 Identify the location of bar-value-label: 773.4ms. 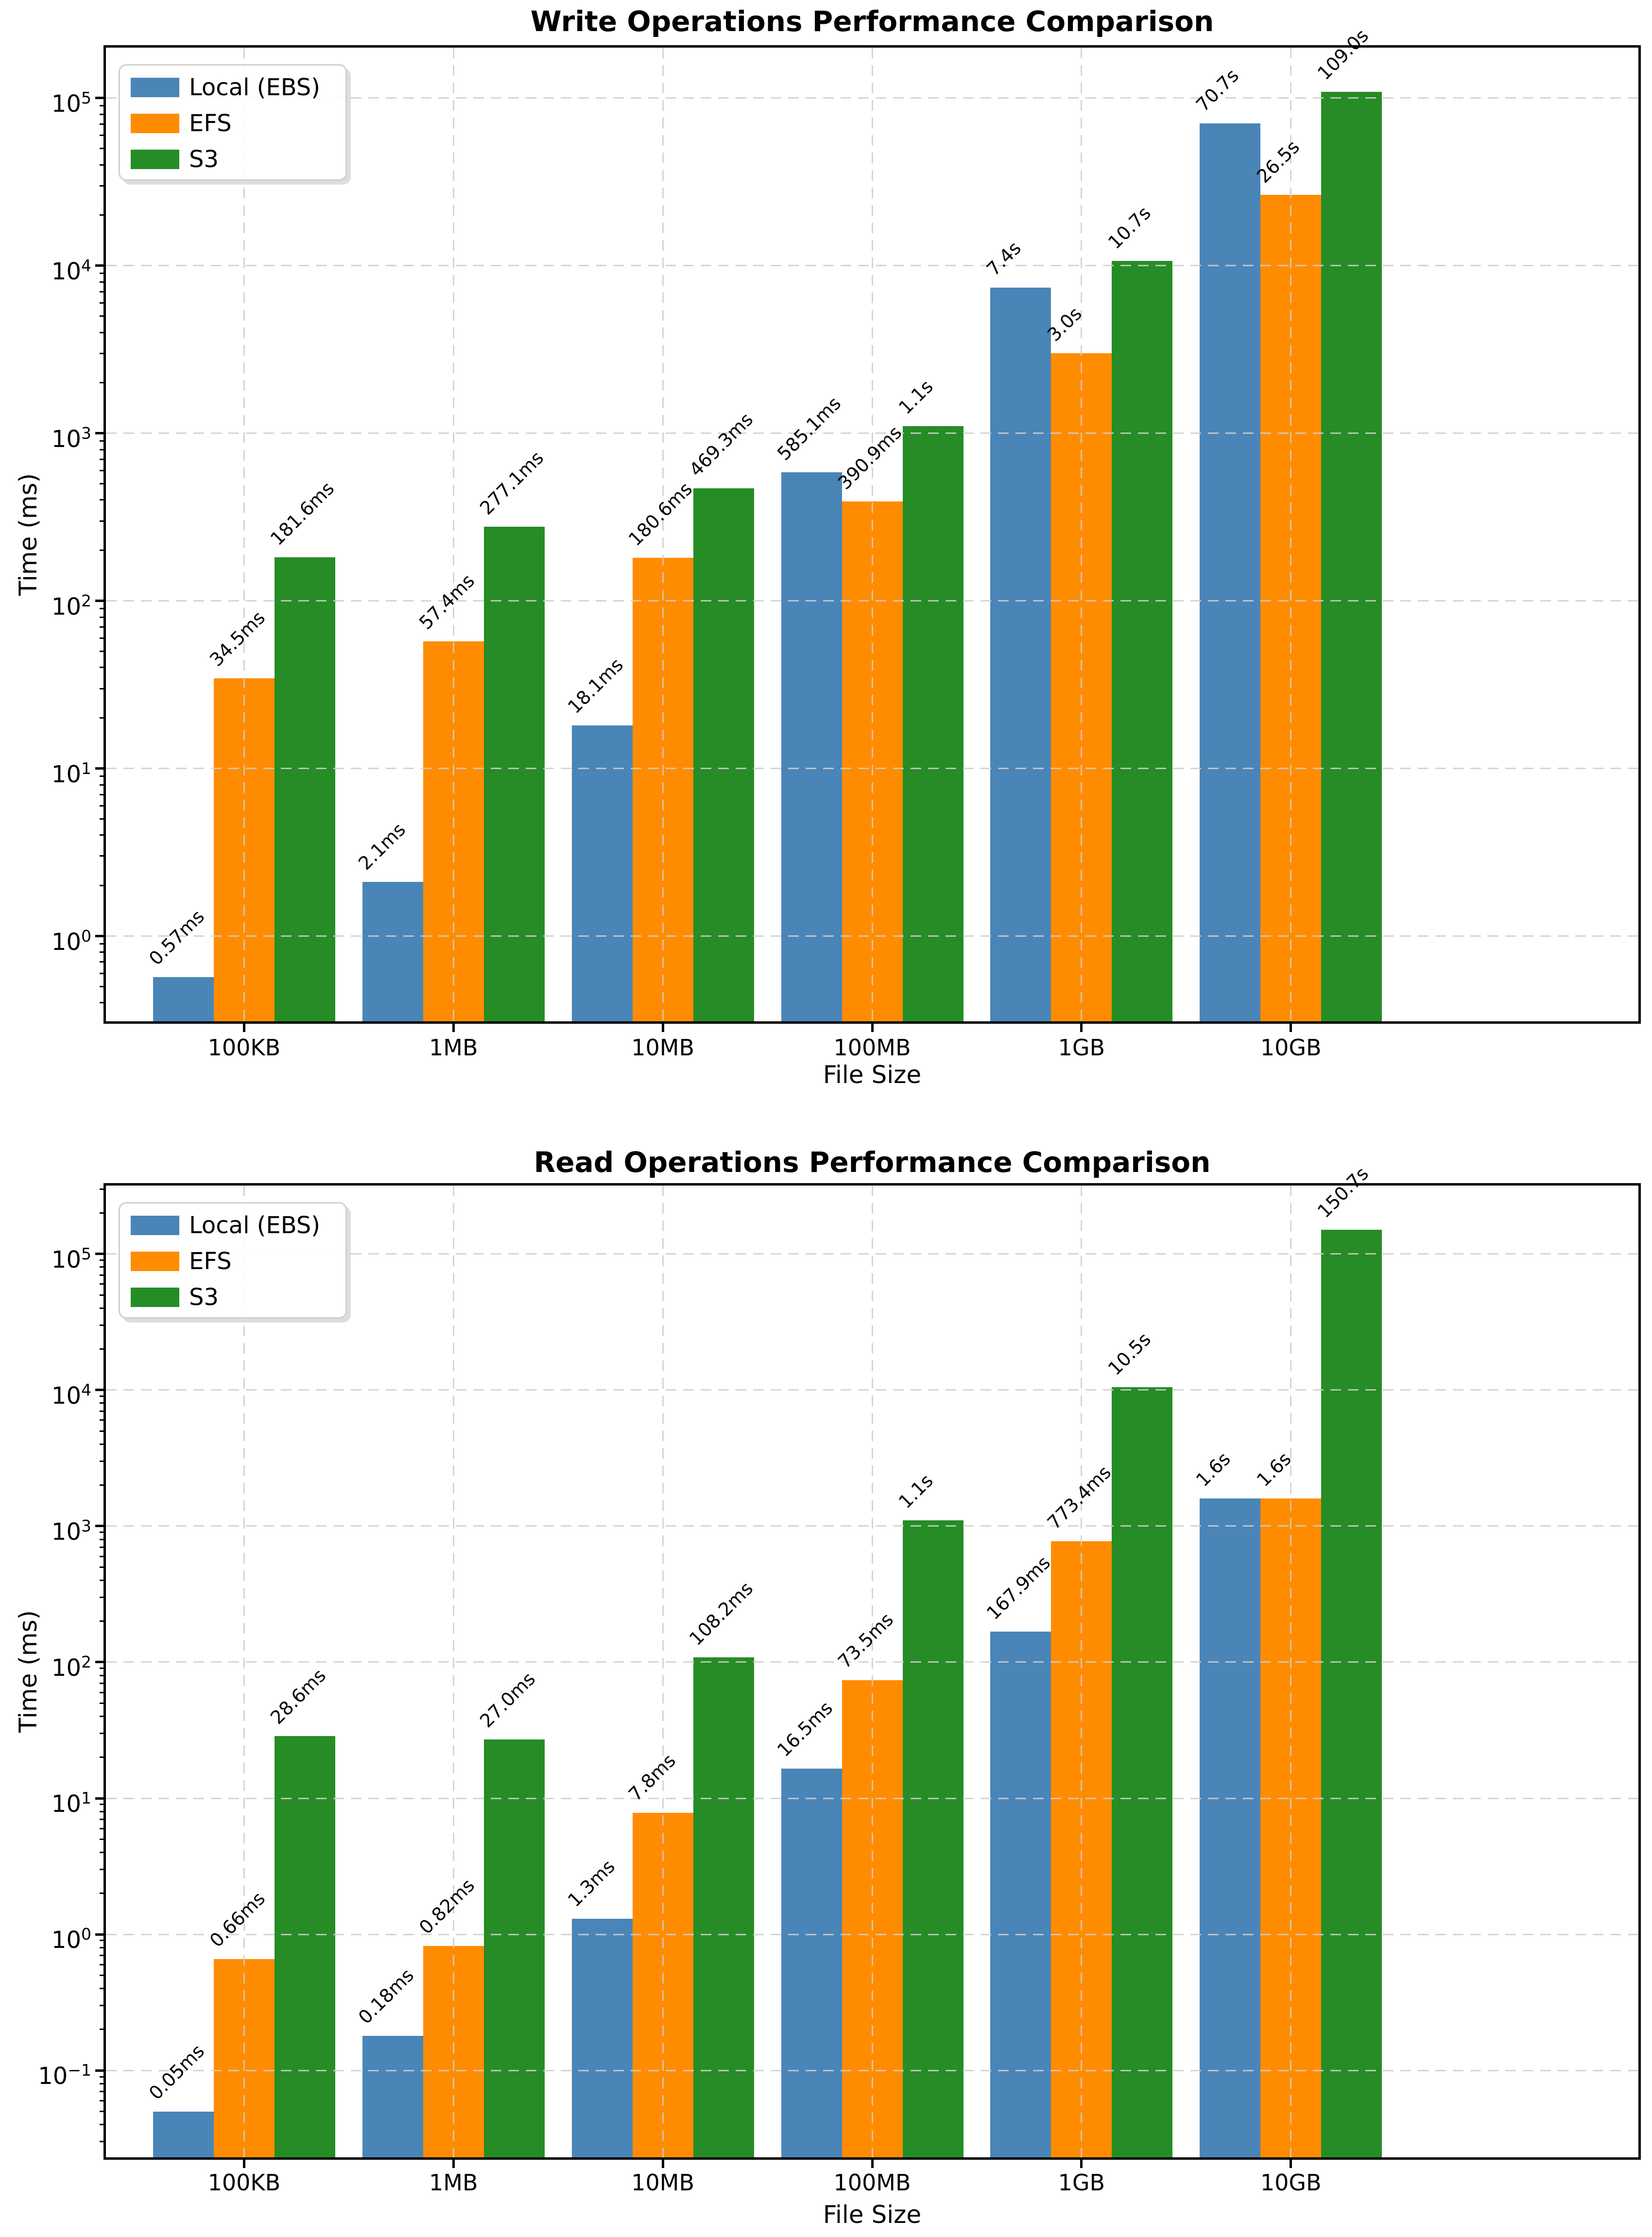
(1080, 1498).